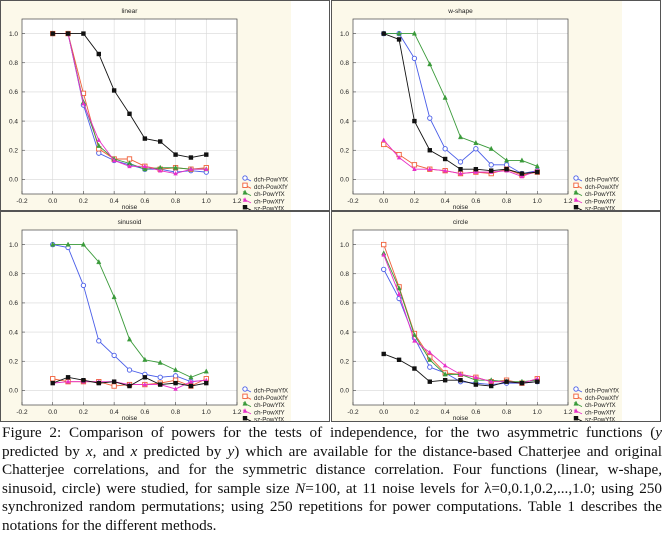  I want to click on x-axis-label: noise, so click(130, 207).